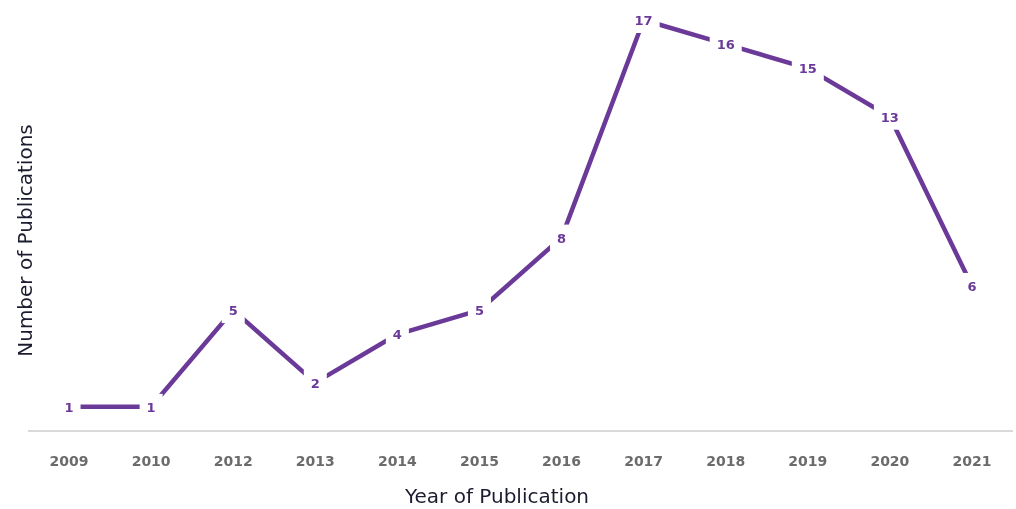  Describe the element at coordinates (643, 20) in the screenshot. I see `data-label: 17` at that location.